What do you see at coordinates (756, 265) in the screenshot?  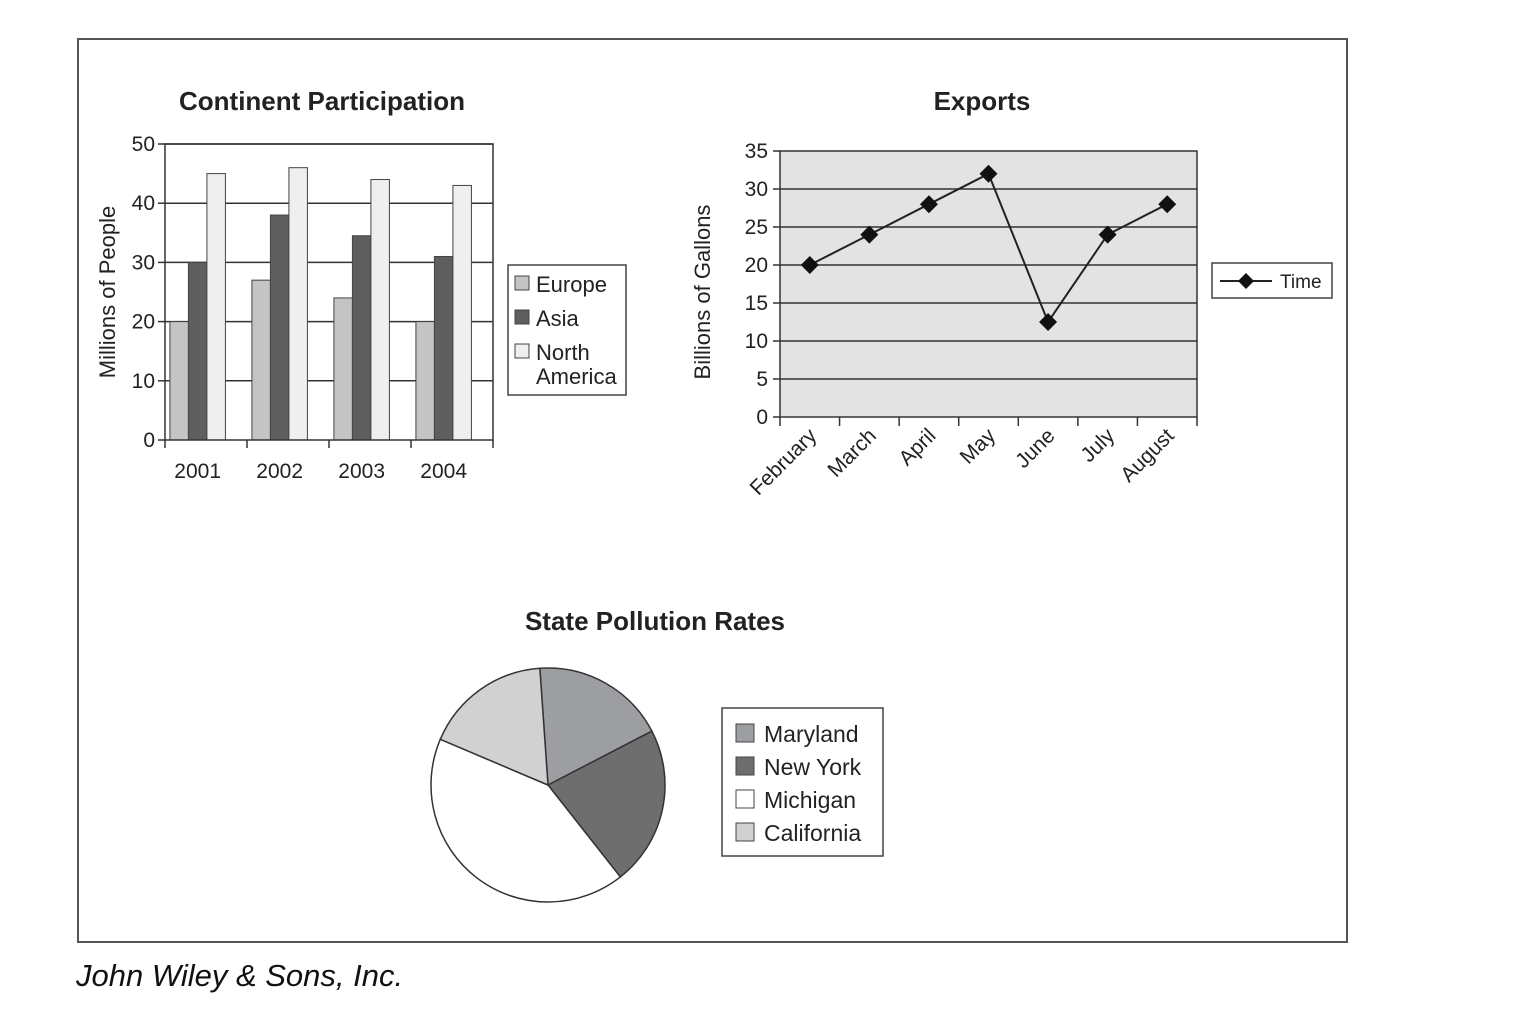 I see `line-y-tick-label: 20` at bounding box center [756, 265].